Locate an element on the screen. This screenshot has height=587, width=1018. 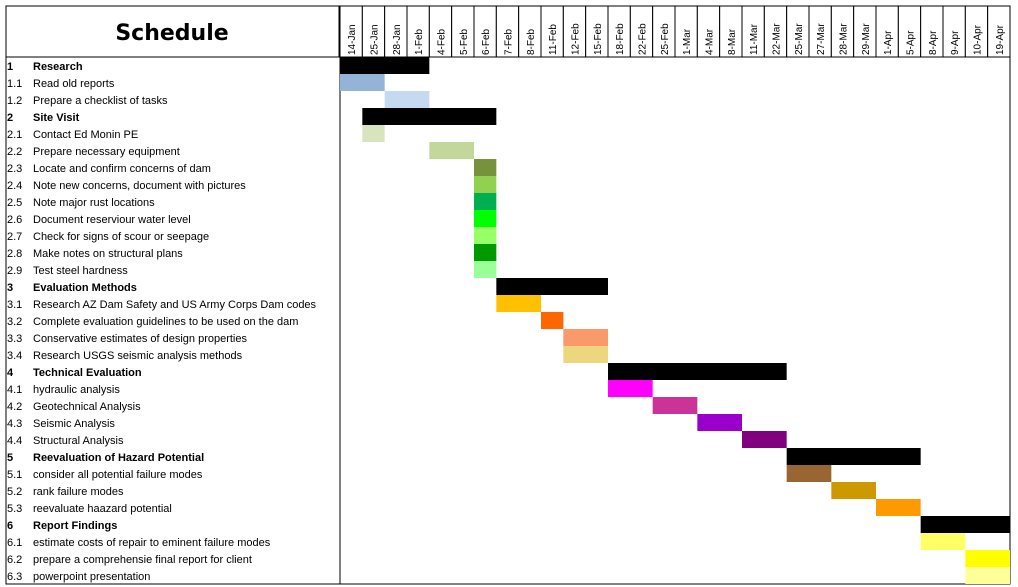
date-label: 14-Jan is located at coordinates (352, 39).